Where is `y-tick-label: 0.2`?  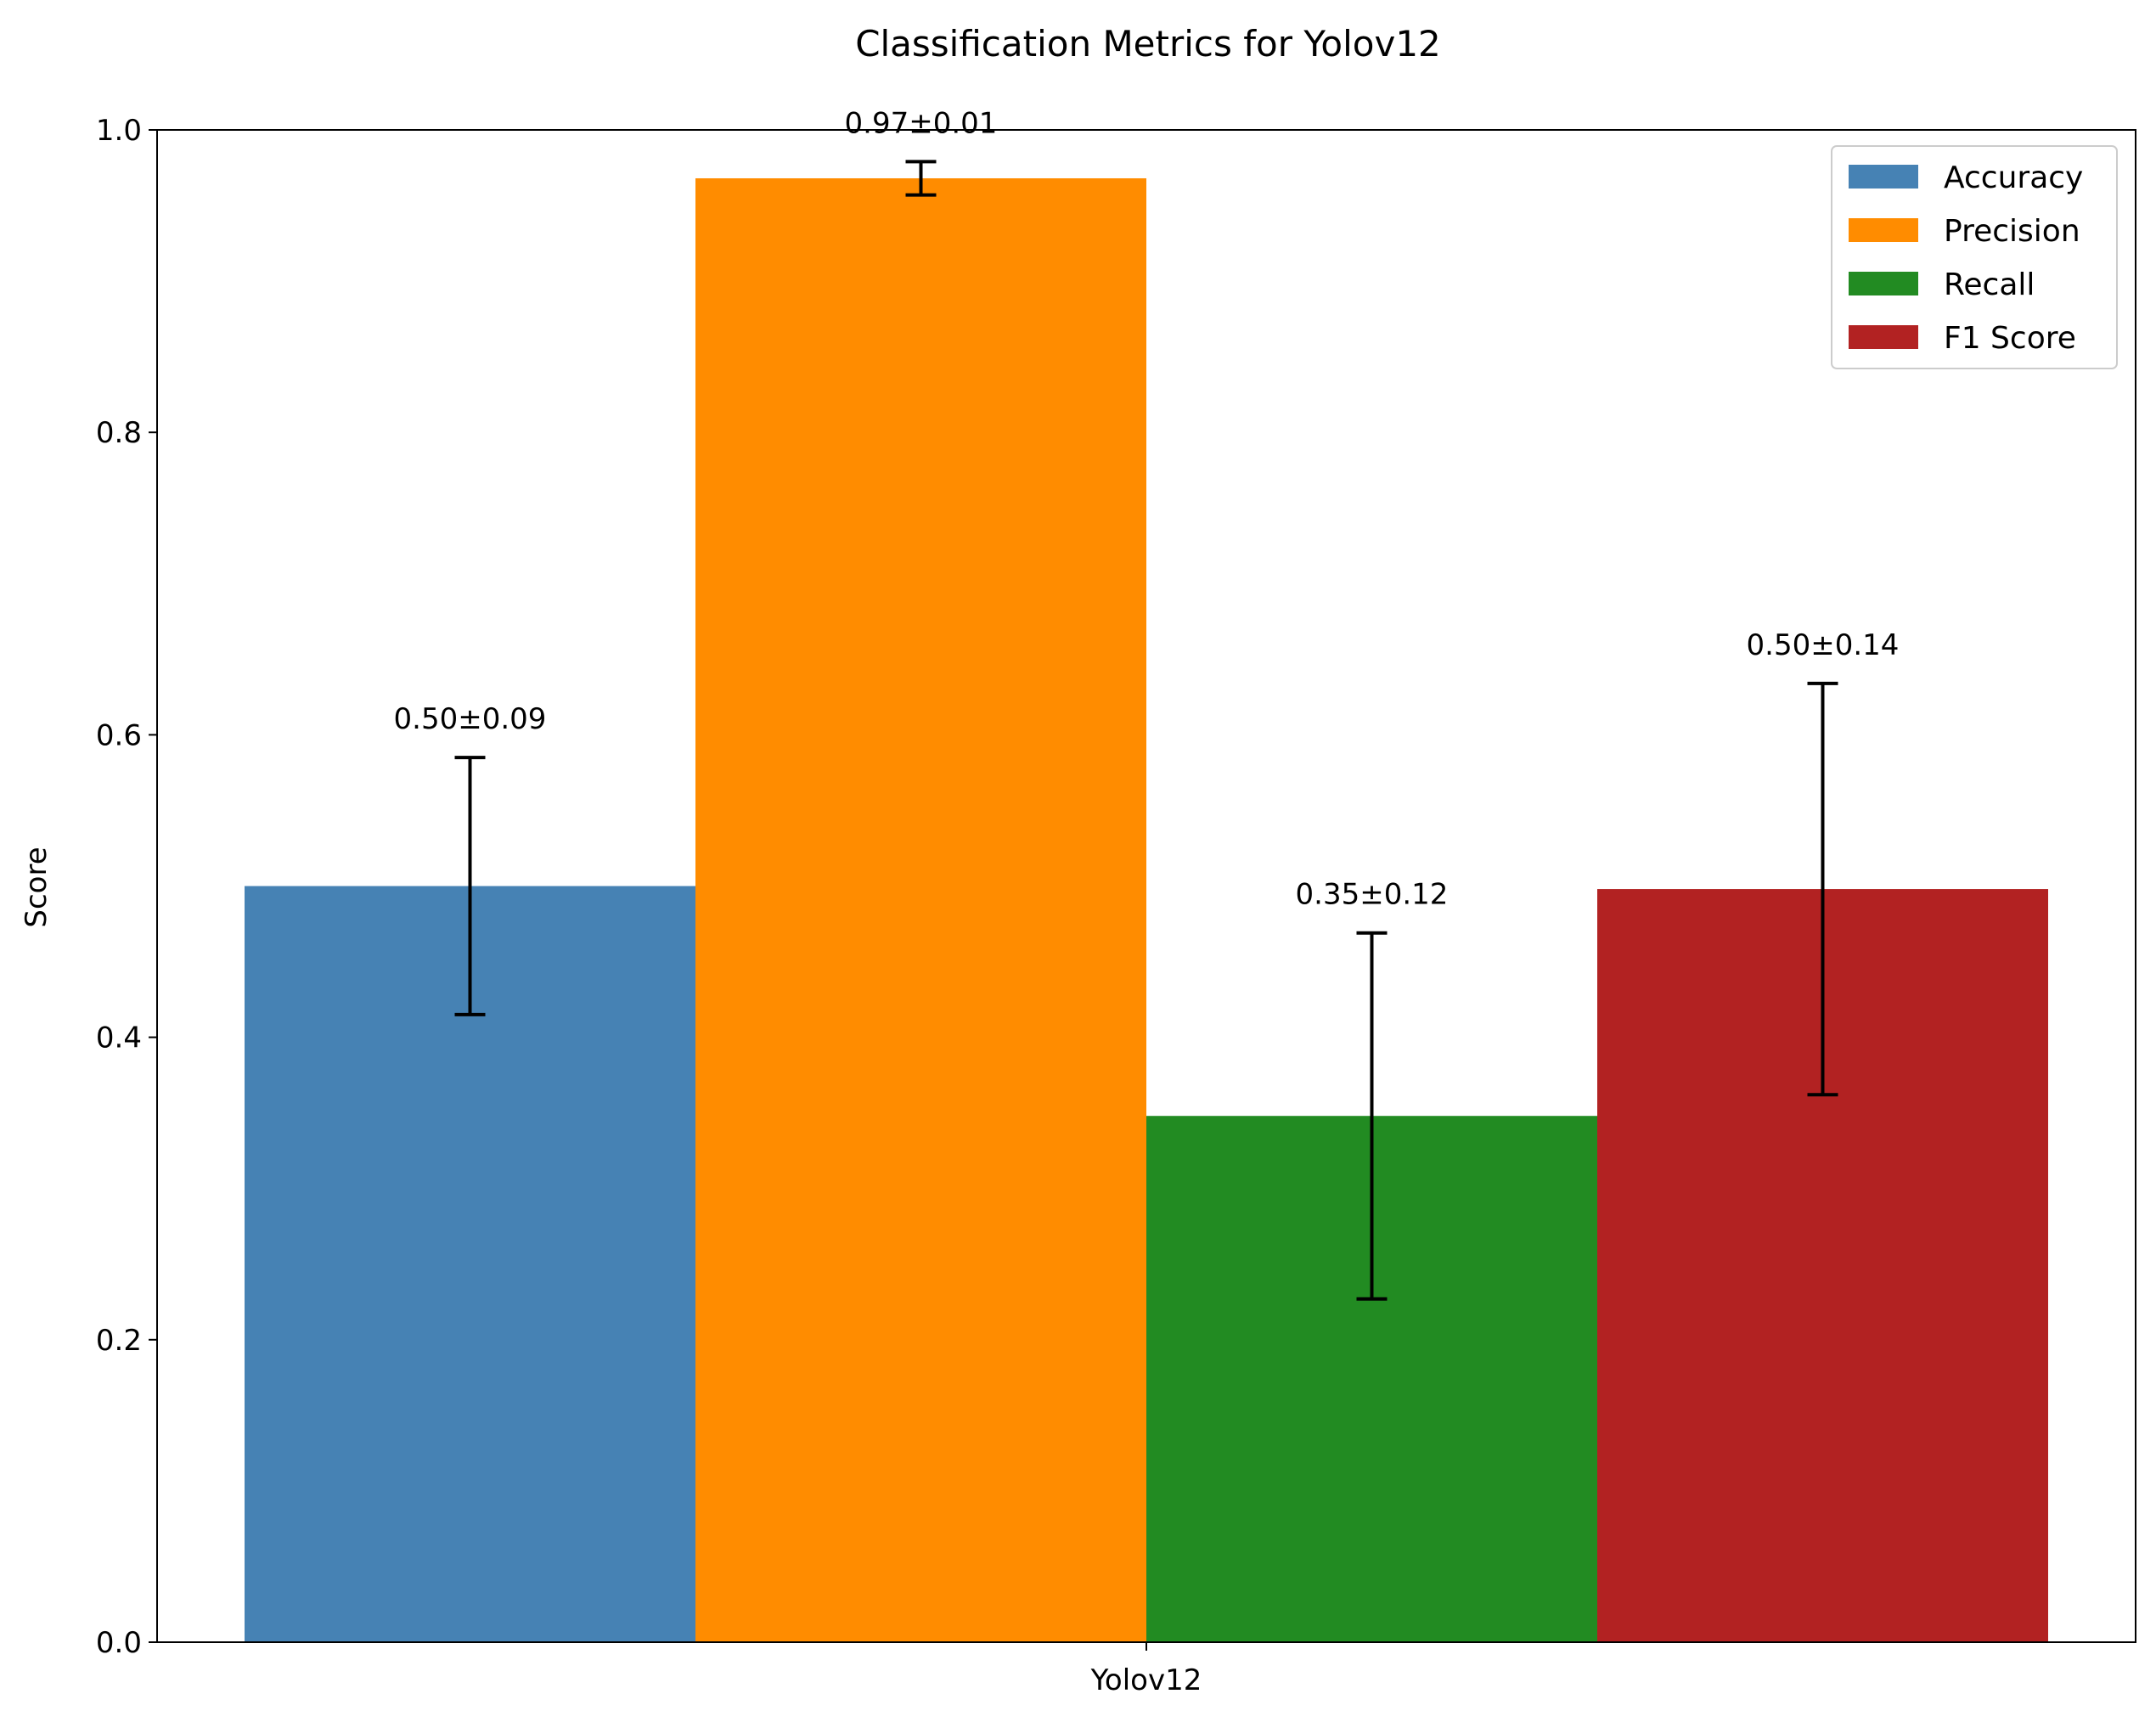 y-tick-label: 0.2 is located at coordinates (119, 1341).